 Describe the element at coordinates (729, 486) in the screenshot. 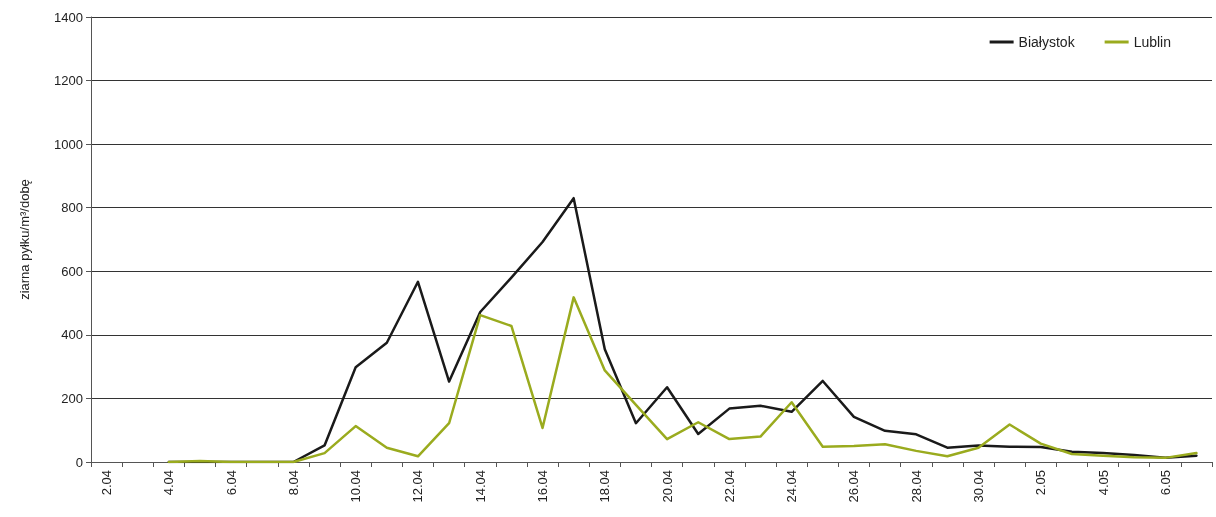

I see `x-tick-label: 22.04` at that location.